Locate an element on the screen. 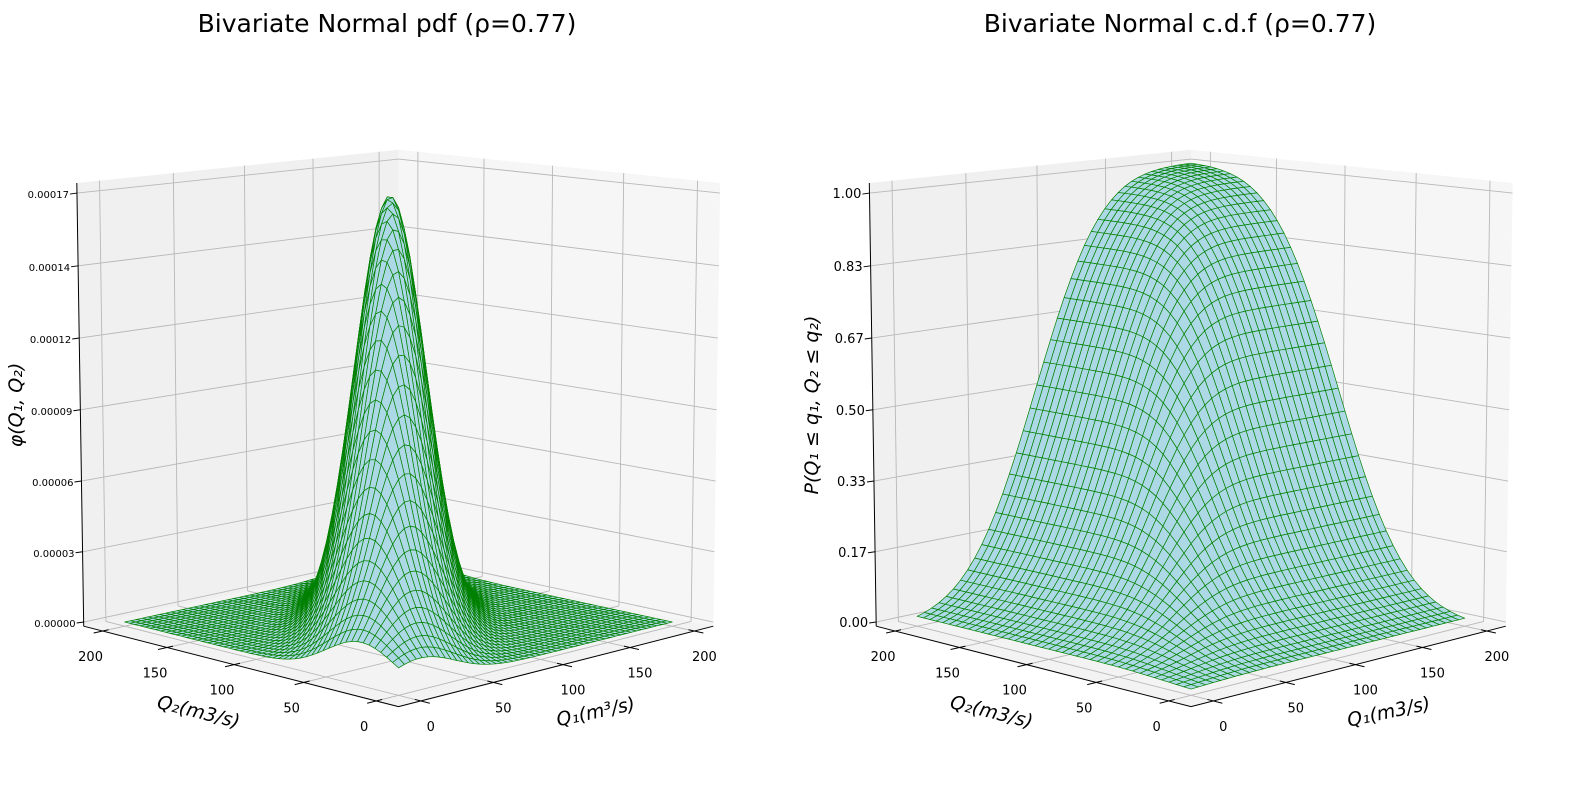 The height and width of the screenshot is (804, 1570). q1-tick-label: 200 is located at coordinates (704, 657).